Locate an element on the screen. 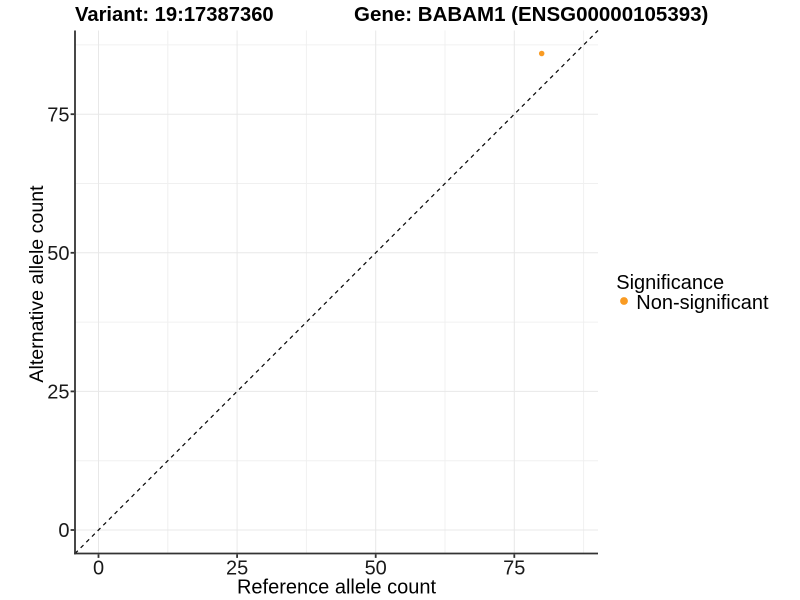 The image size is (800, 600). svg-text: Reference allele count is located at coordinates (336, 588).